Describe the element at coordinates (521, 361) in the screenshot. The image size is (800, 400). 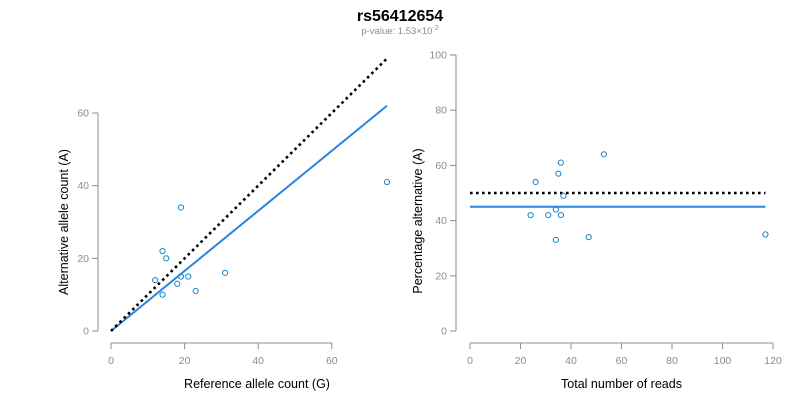
I see `right-x-tick-label: 20` at that location.